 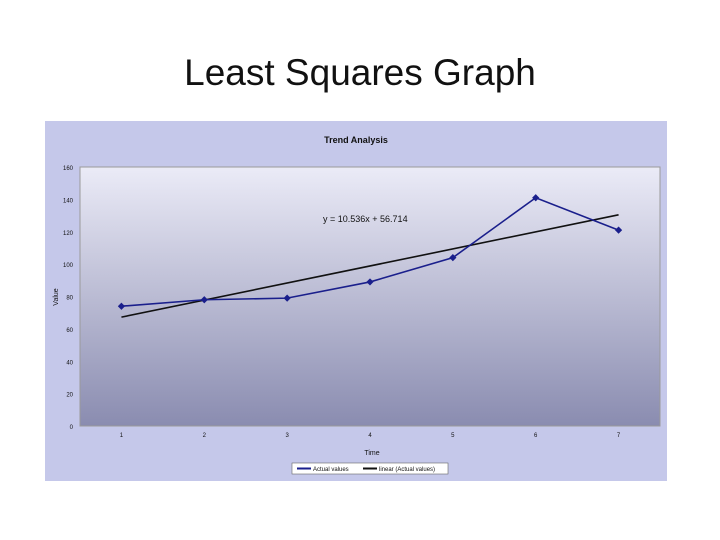 What do you see at coordinates (122, 436) in the screenshot?
I see `x-tick-label: 1` at bounding box center [122, 436].